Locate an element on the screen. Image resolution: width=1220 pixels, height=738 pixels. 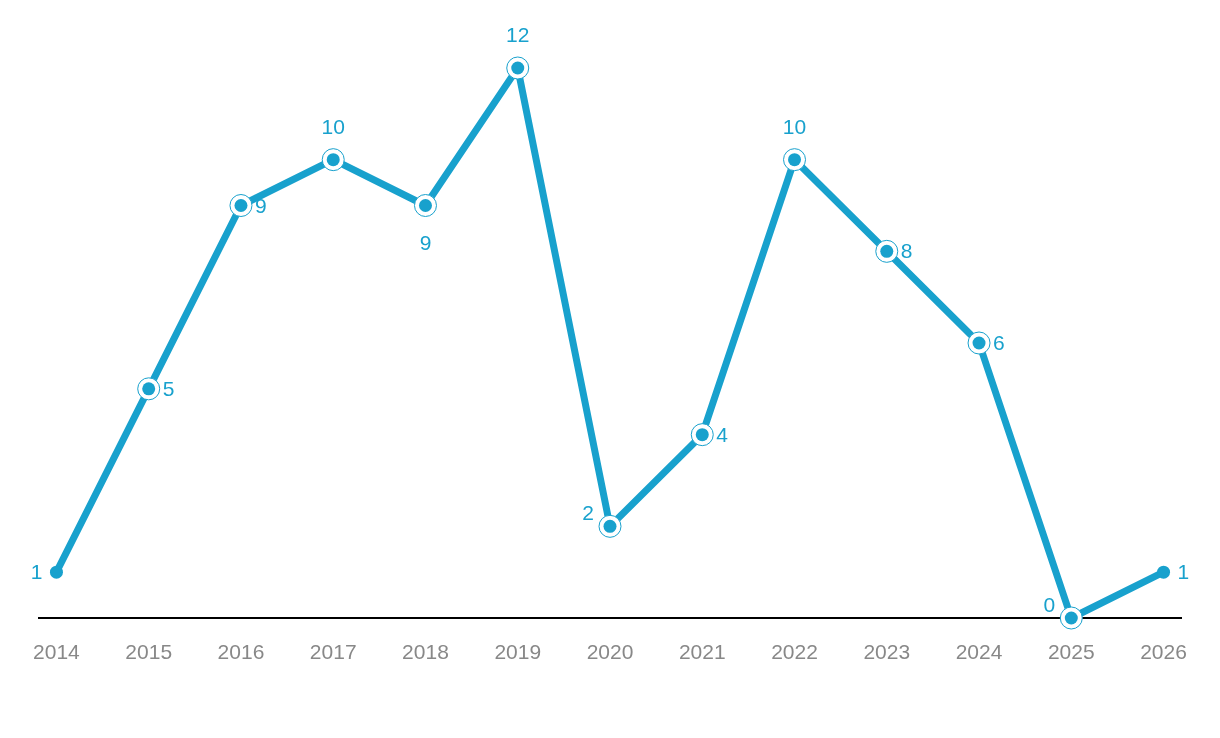
x-tick-label: 2025 is located at coordinates (1071, 651).